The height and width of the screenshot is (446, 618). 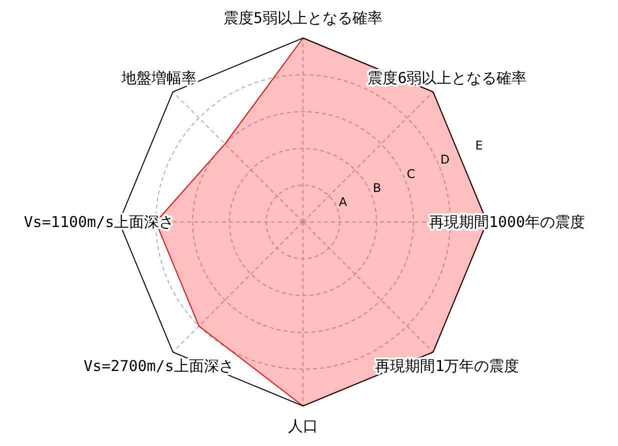 I want to click on y-tick-label: B, so click(x=377, y=187).